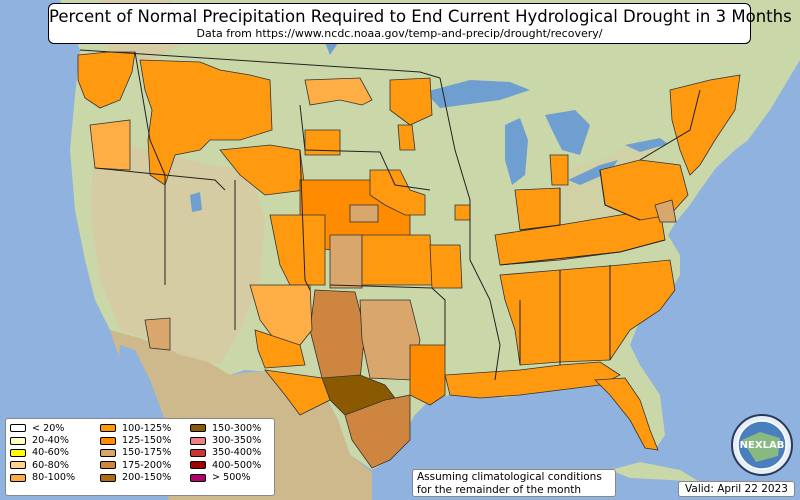 The width and height of the screenshot is (800, 500). Describe the element at coordinates (147, 478) in the screenshot. I see `legend-label: 200-150%` at that location.